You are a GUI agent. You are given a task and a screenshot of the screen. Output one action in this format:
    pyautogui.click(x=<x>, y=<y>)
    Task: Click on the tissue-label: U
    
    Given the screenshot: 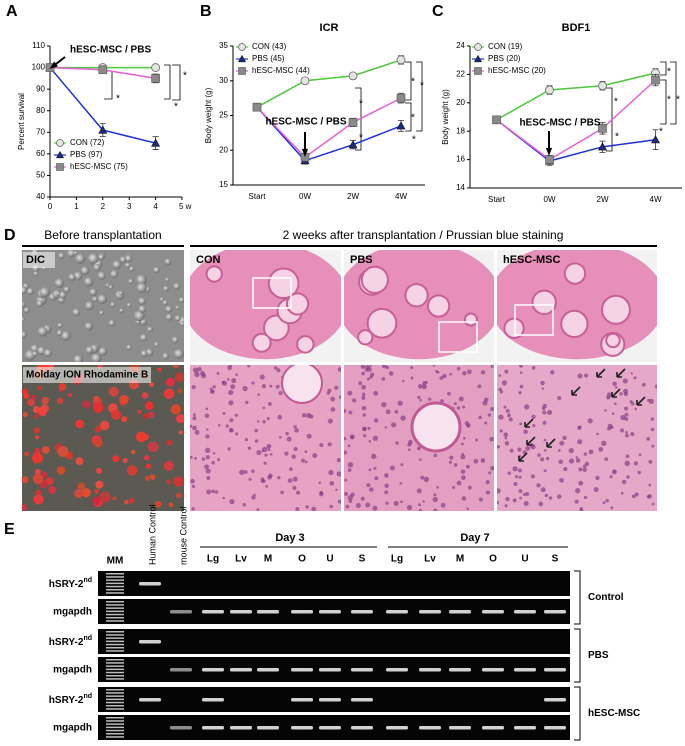 What is the action you would take?
    pyautogui.click(x=524, y=559)
    